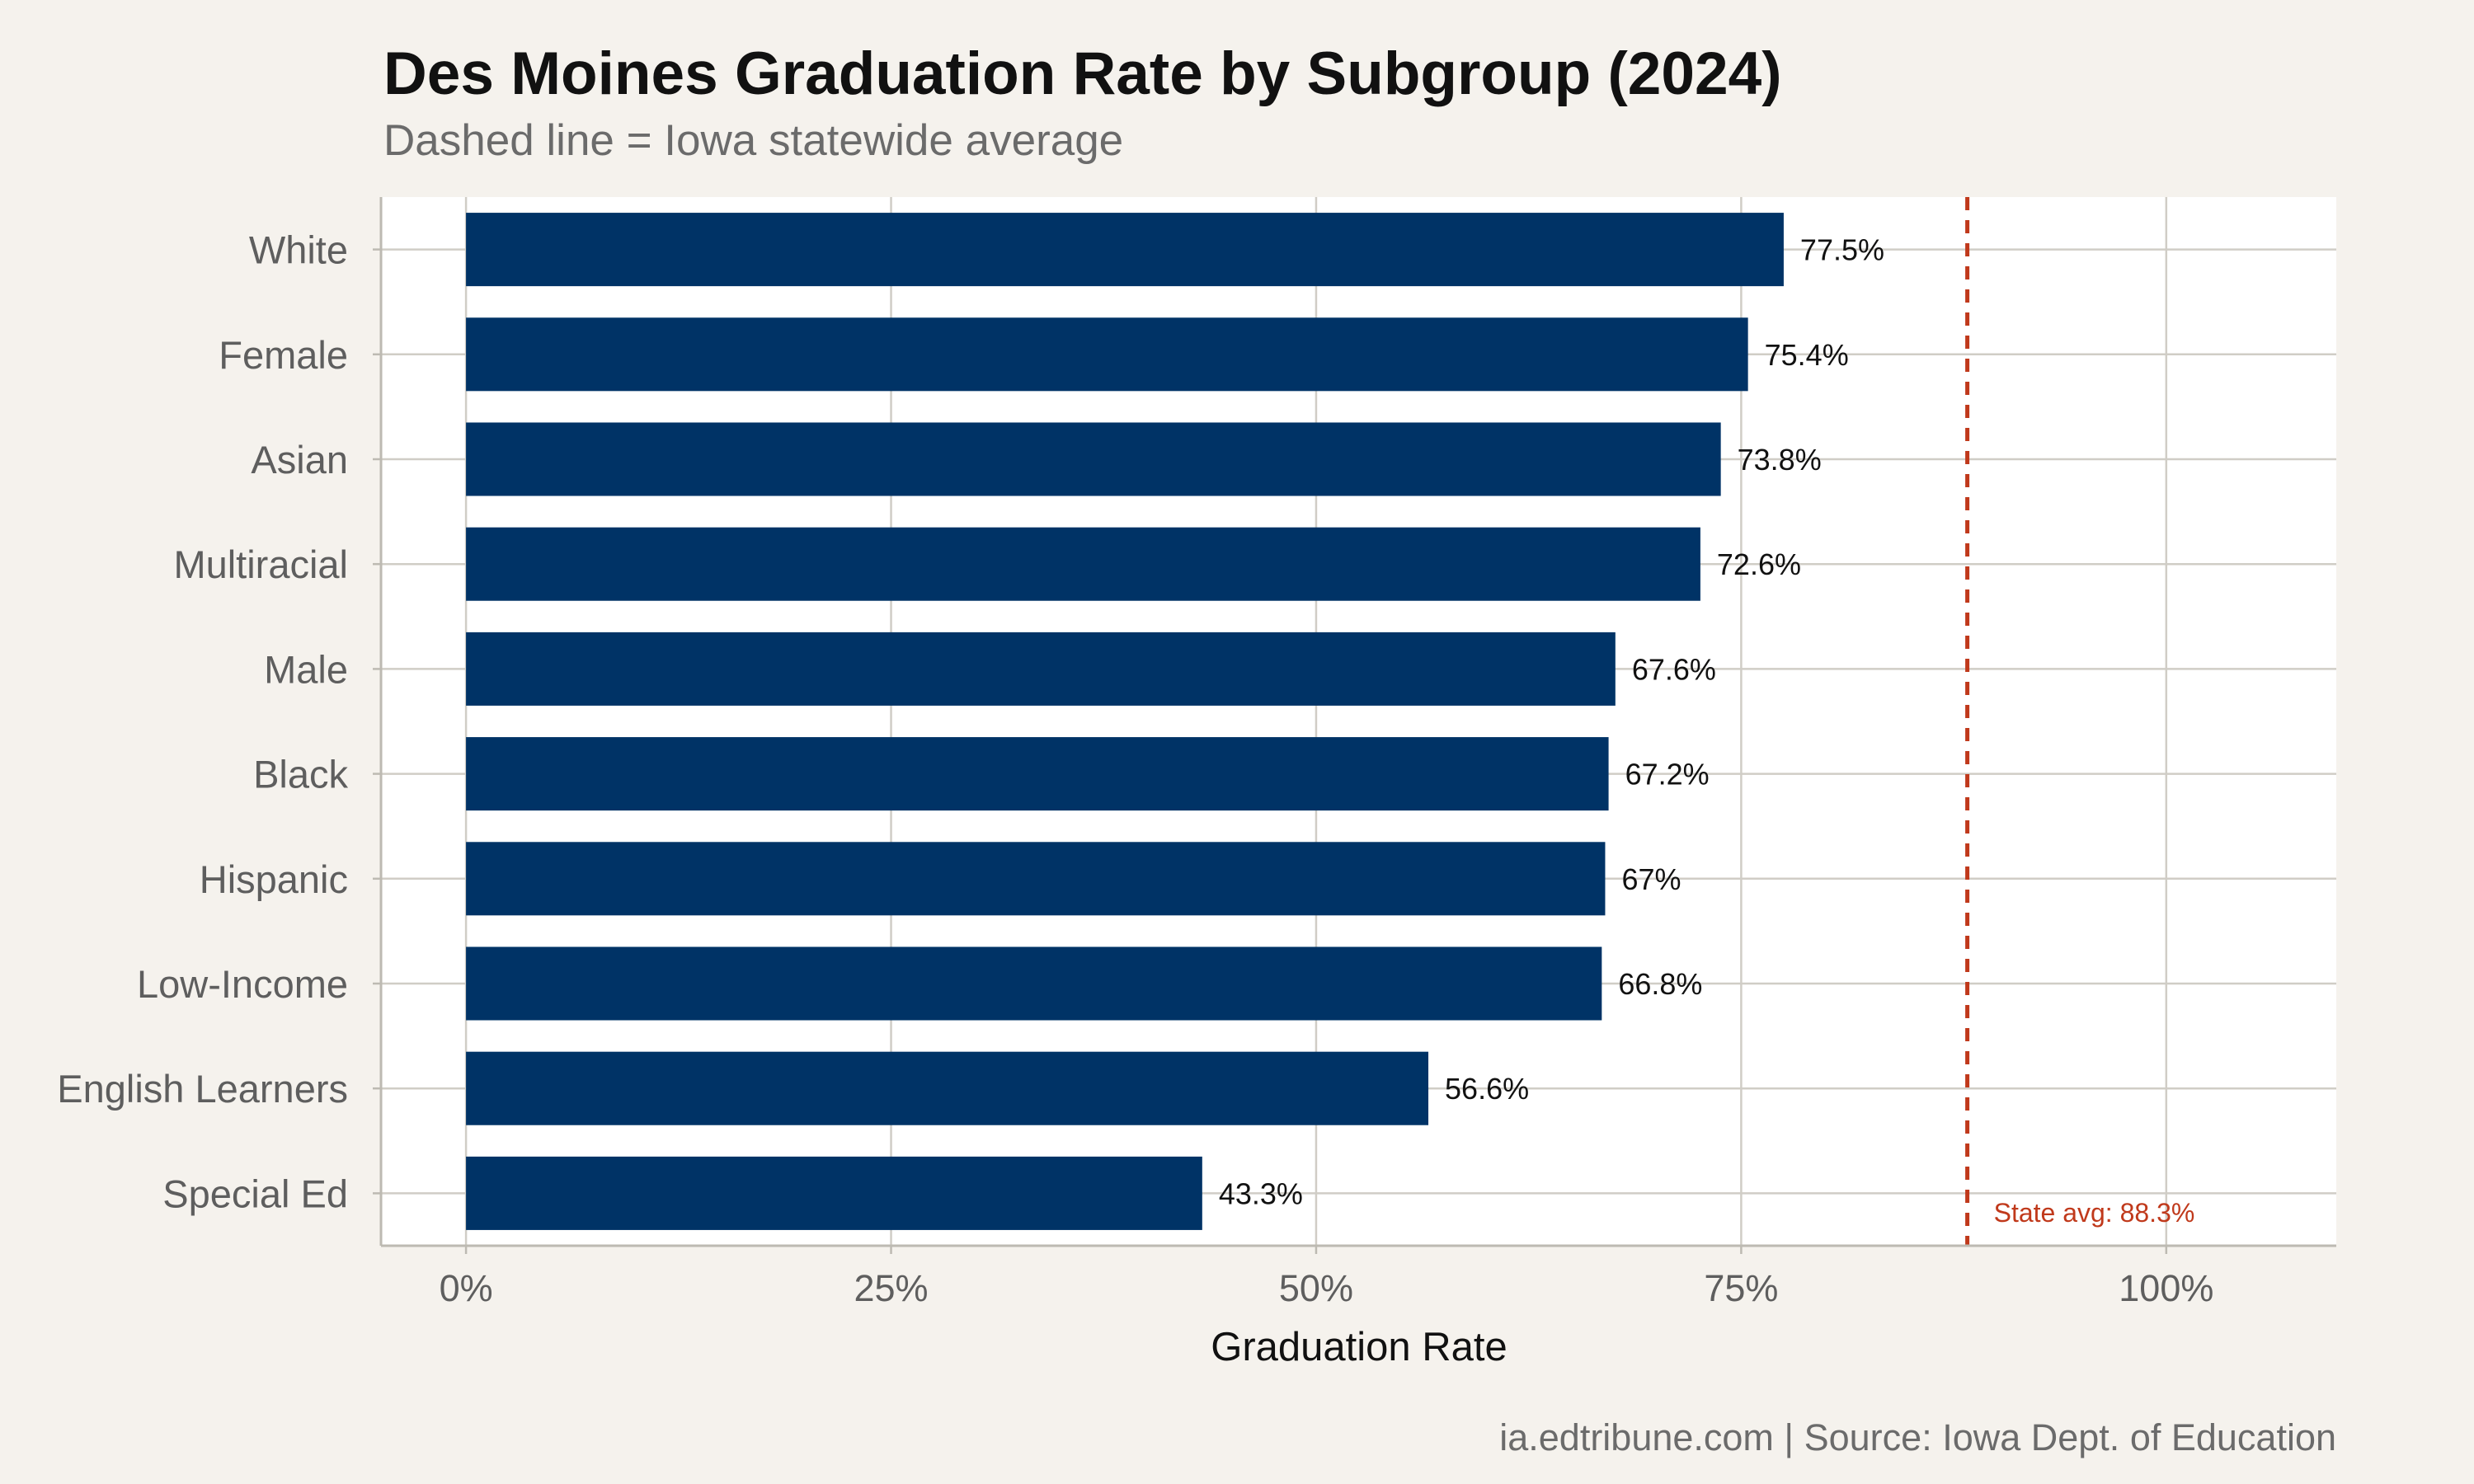  I want to click on y-tick-label: Male, so click(306, 669).